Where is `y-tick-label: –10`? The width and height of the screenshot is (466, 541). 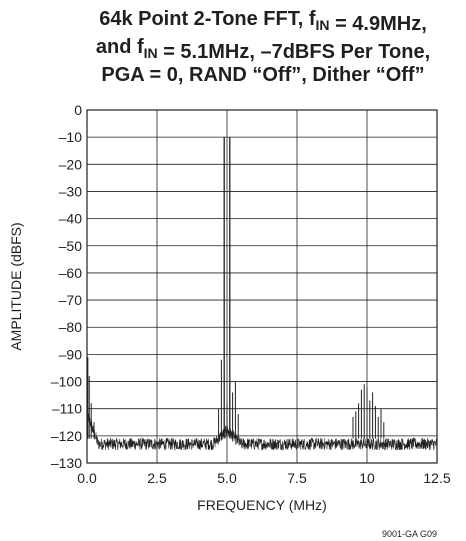
y-tick-label: –10 is located at coordinates (71, 137).